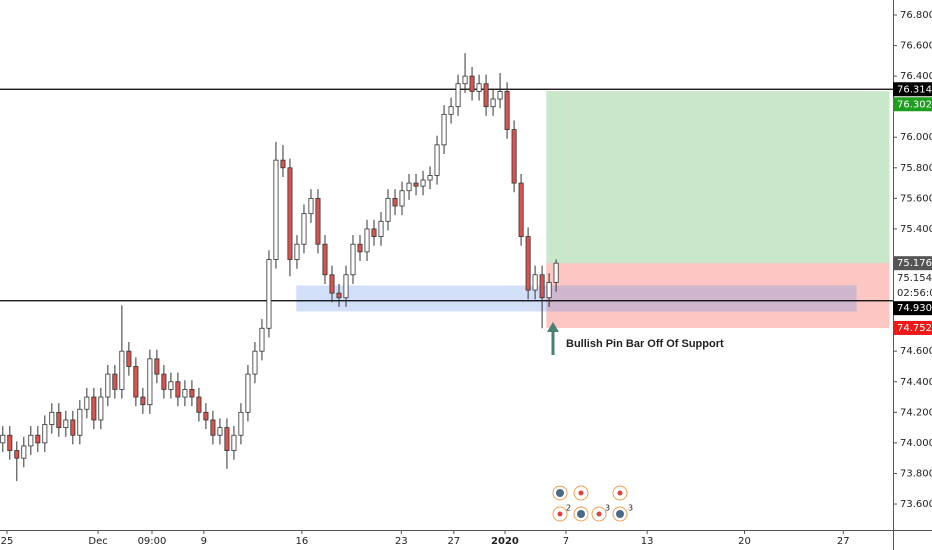 Image resolution: width=932 pixels, height=550 pixels. What do you see at coordinates (916, 473) in the screenshot?
I see `y-tick-label: 73.800` at bounding box center [916, 473].